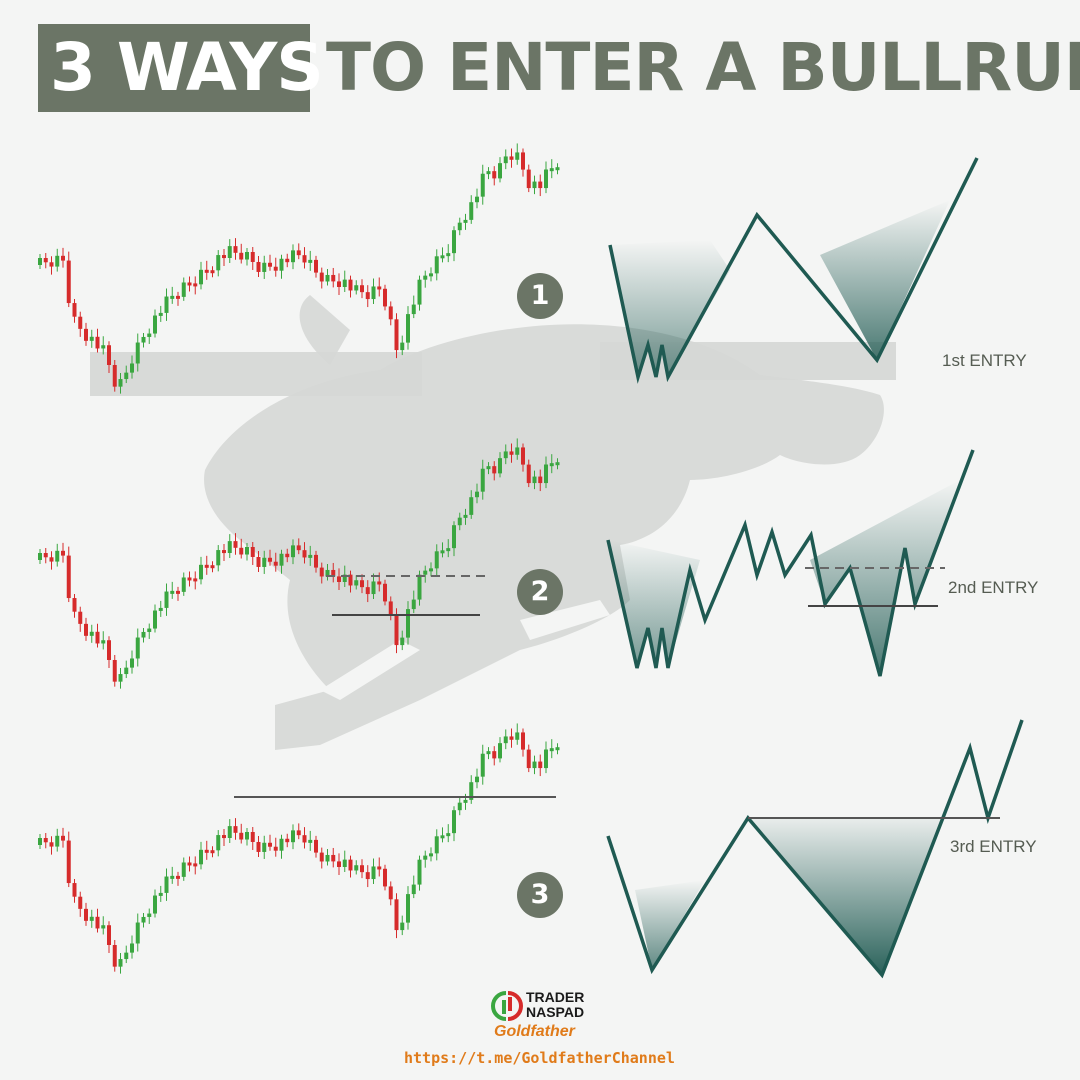 This screenshot has height=1080, width=1080. Describe the element at coordinates (539, 1058) in the screenshot. I see `channel-link: https://t.me/GoldfatherChannel` at that location.